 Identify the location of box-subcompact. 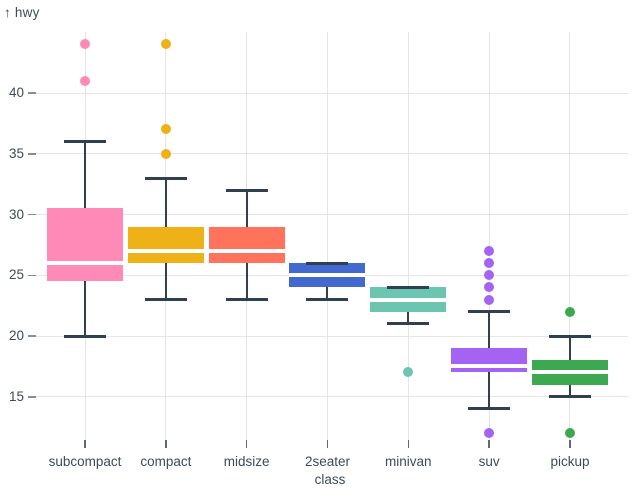
(85, 245).